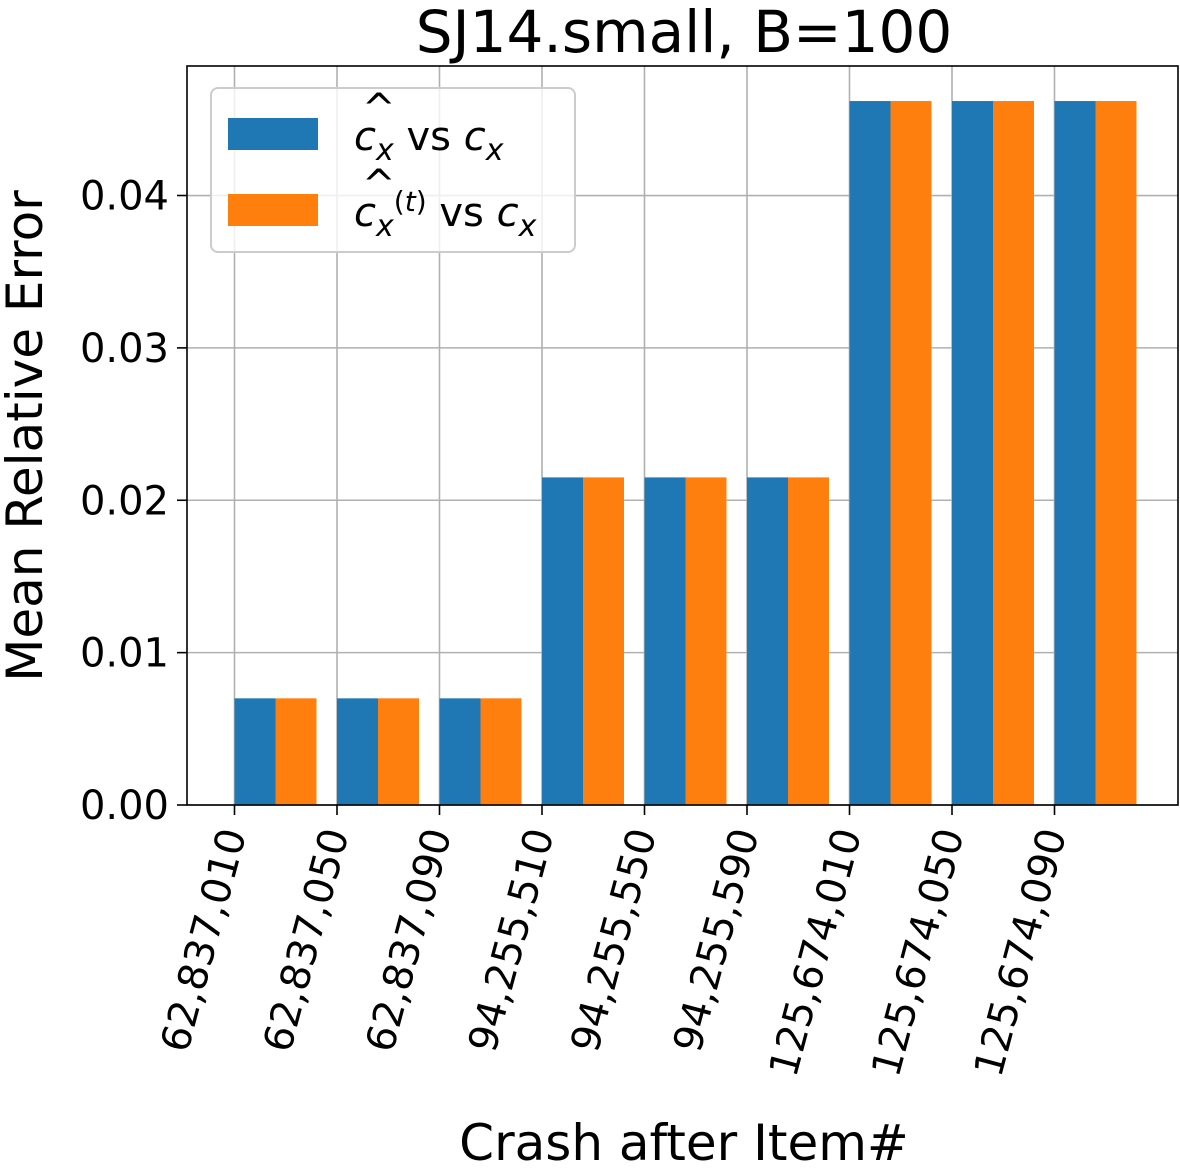  I want to click on x-tick-label: 62,837,050, so click(307, 940).